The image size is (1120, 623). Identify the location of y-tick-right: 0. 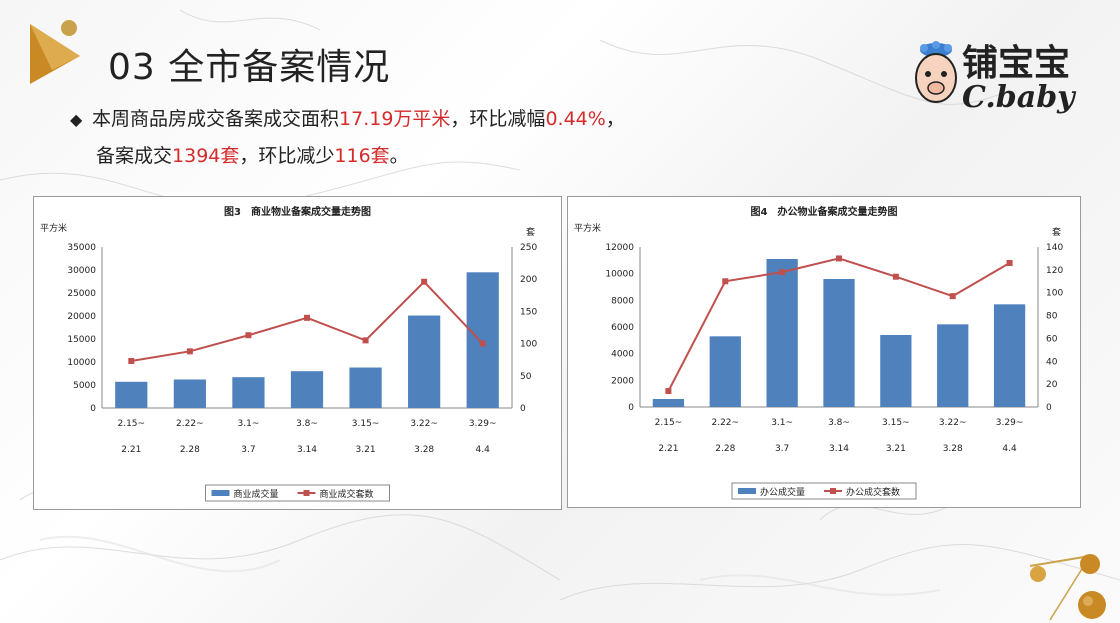
(1049, 408).